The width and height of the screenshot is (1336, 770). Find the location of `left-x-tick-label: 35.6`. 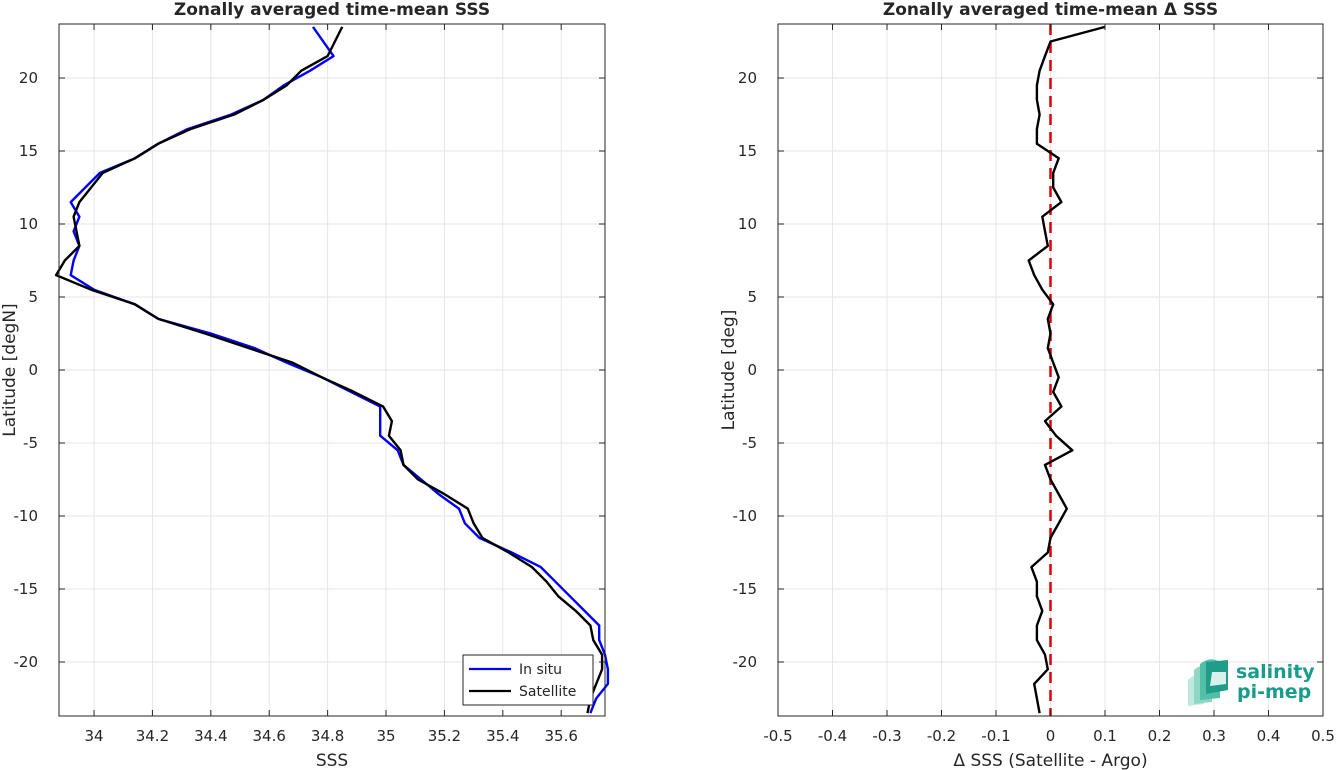

left-x-tick-label: 35.6 is located at coordinates (561, 736).